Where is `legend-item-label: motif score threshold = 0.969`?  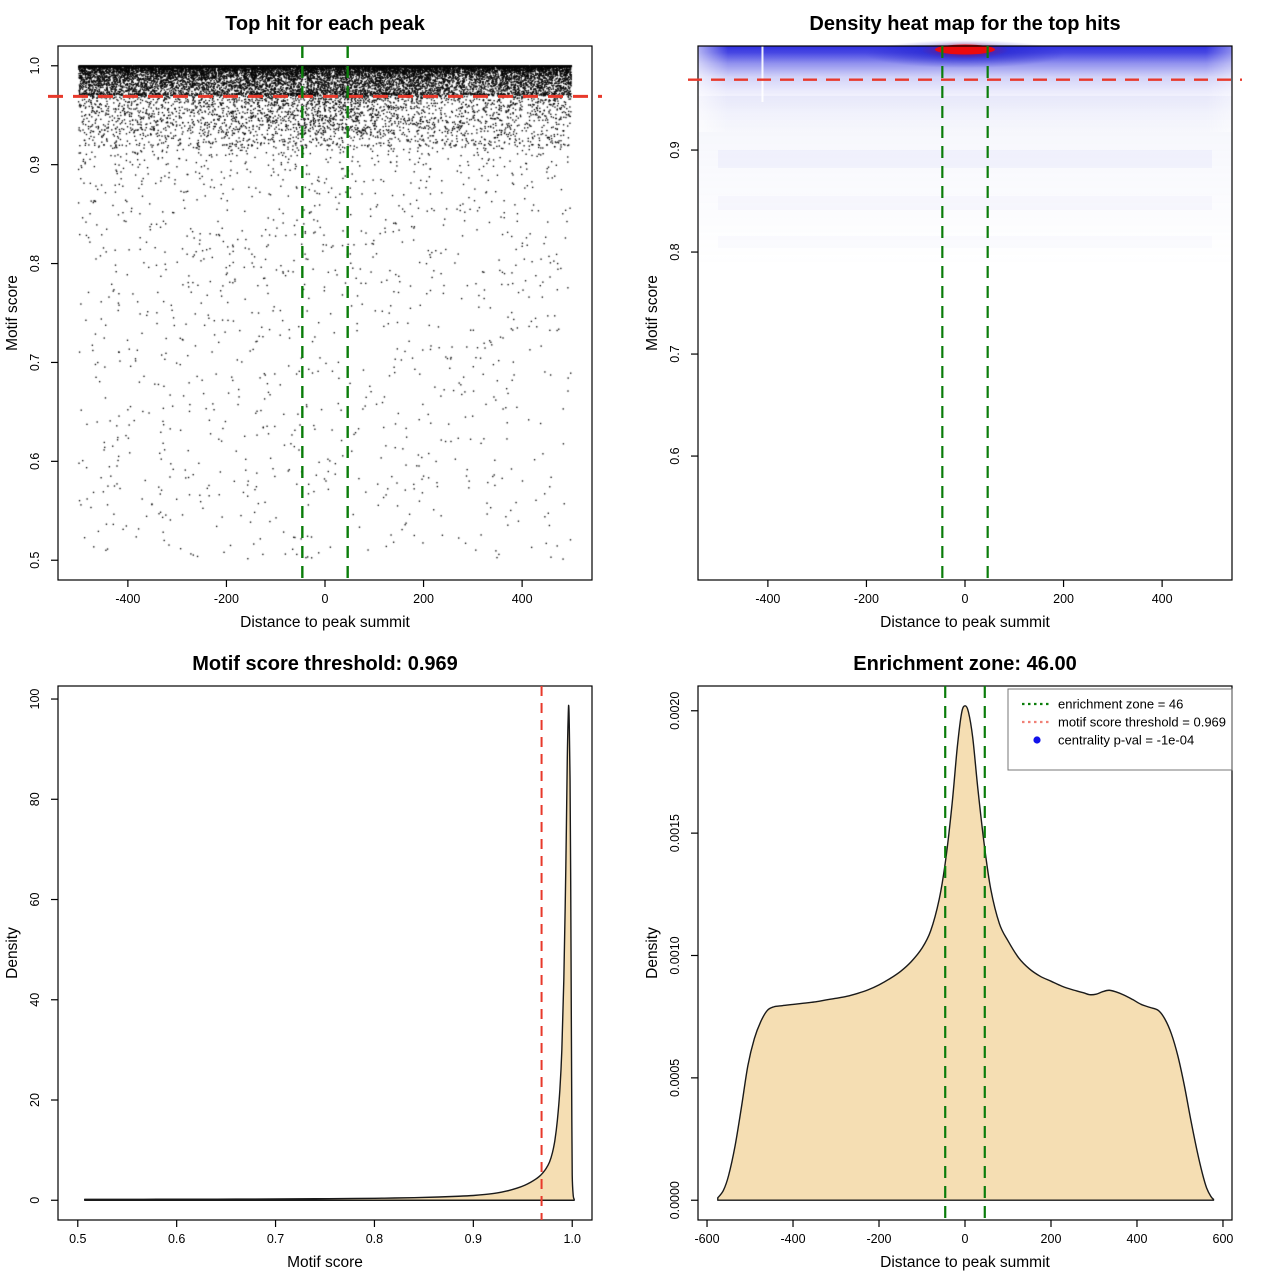
legend-item-label: motif score threshold = 0.969 is located at coordinates (1142, 722).